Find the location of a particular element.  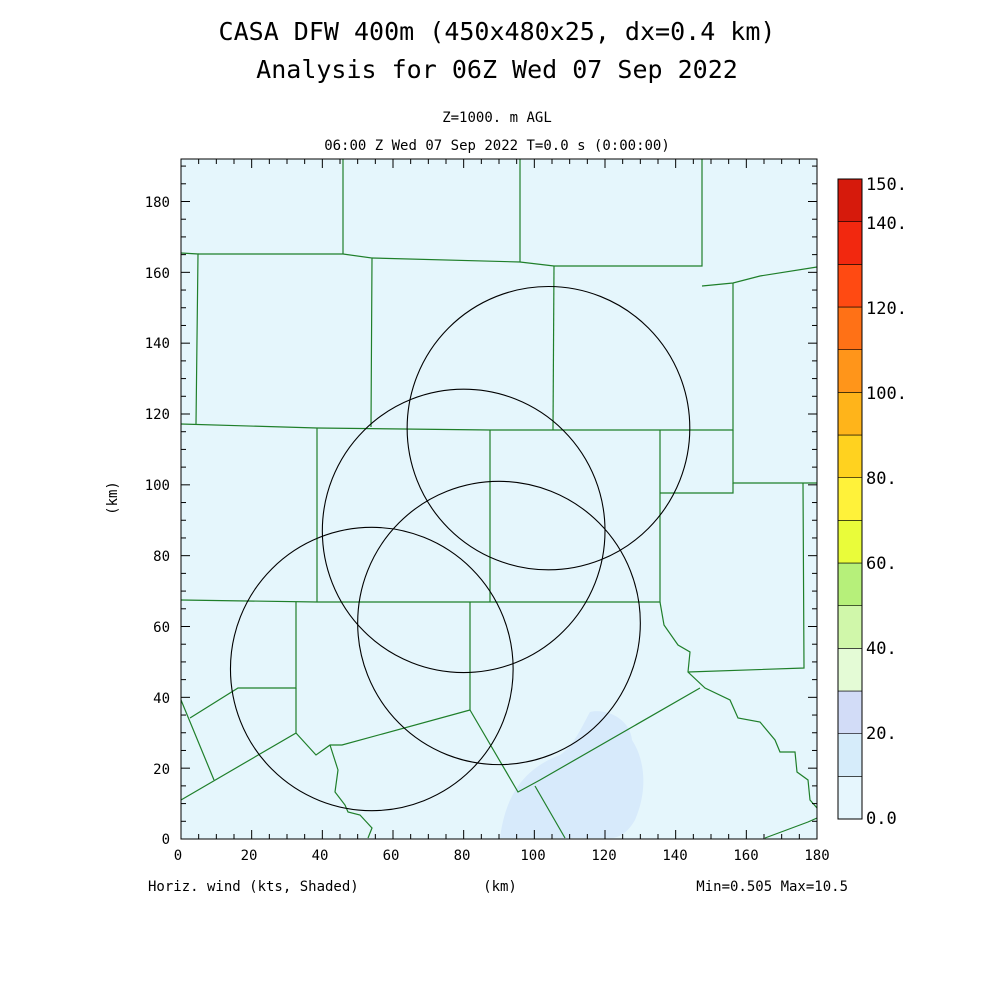

x-tick-label: 60 is located at coordinates (391, 856).